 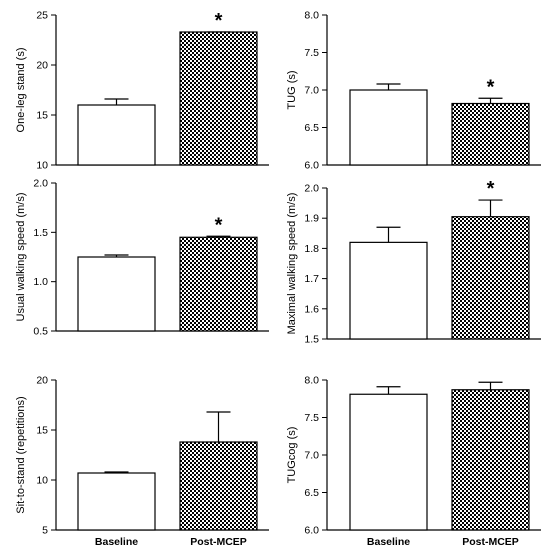 What do you see at coordinates (21, 90) in the screenshot?
I see `y-axis-label: One-leg stand (s)` at bounding box center [21, 90].